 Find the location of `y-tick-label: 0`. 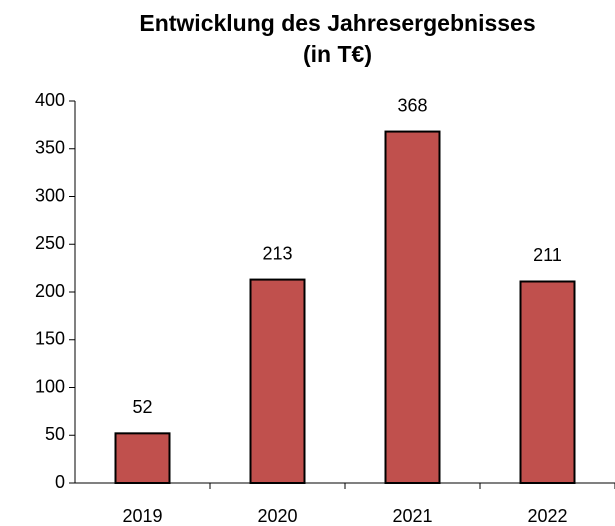

y-tick-label: 0 is located at coordinates (60, 482).